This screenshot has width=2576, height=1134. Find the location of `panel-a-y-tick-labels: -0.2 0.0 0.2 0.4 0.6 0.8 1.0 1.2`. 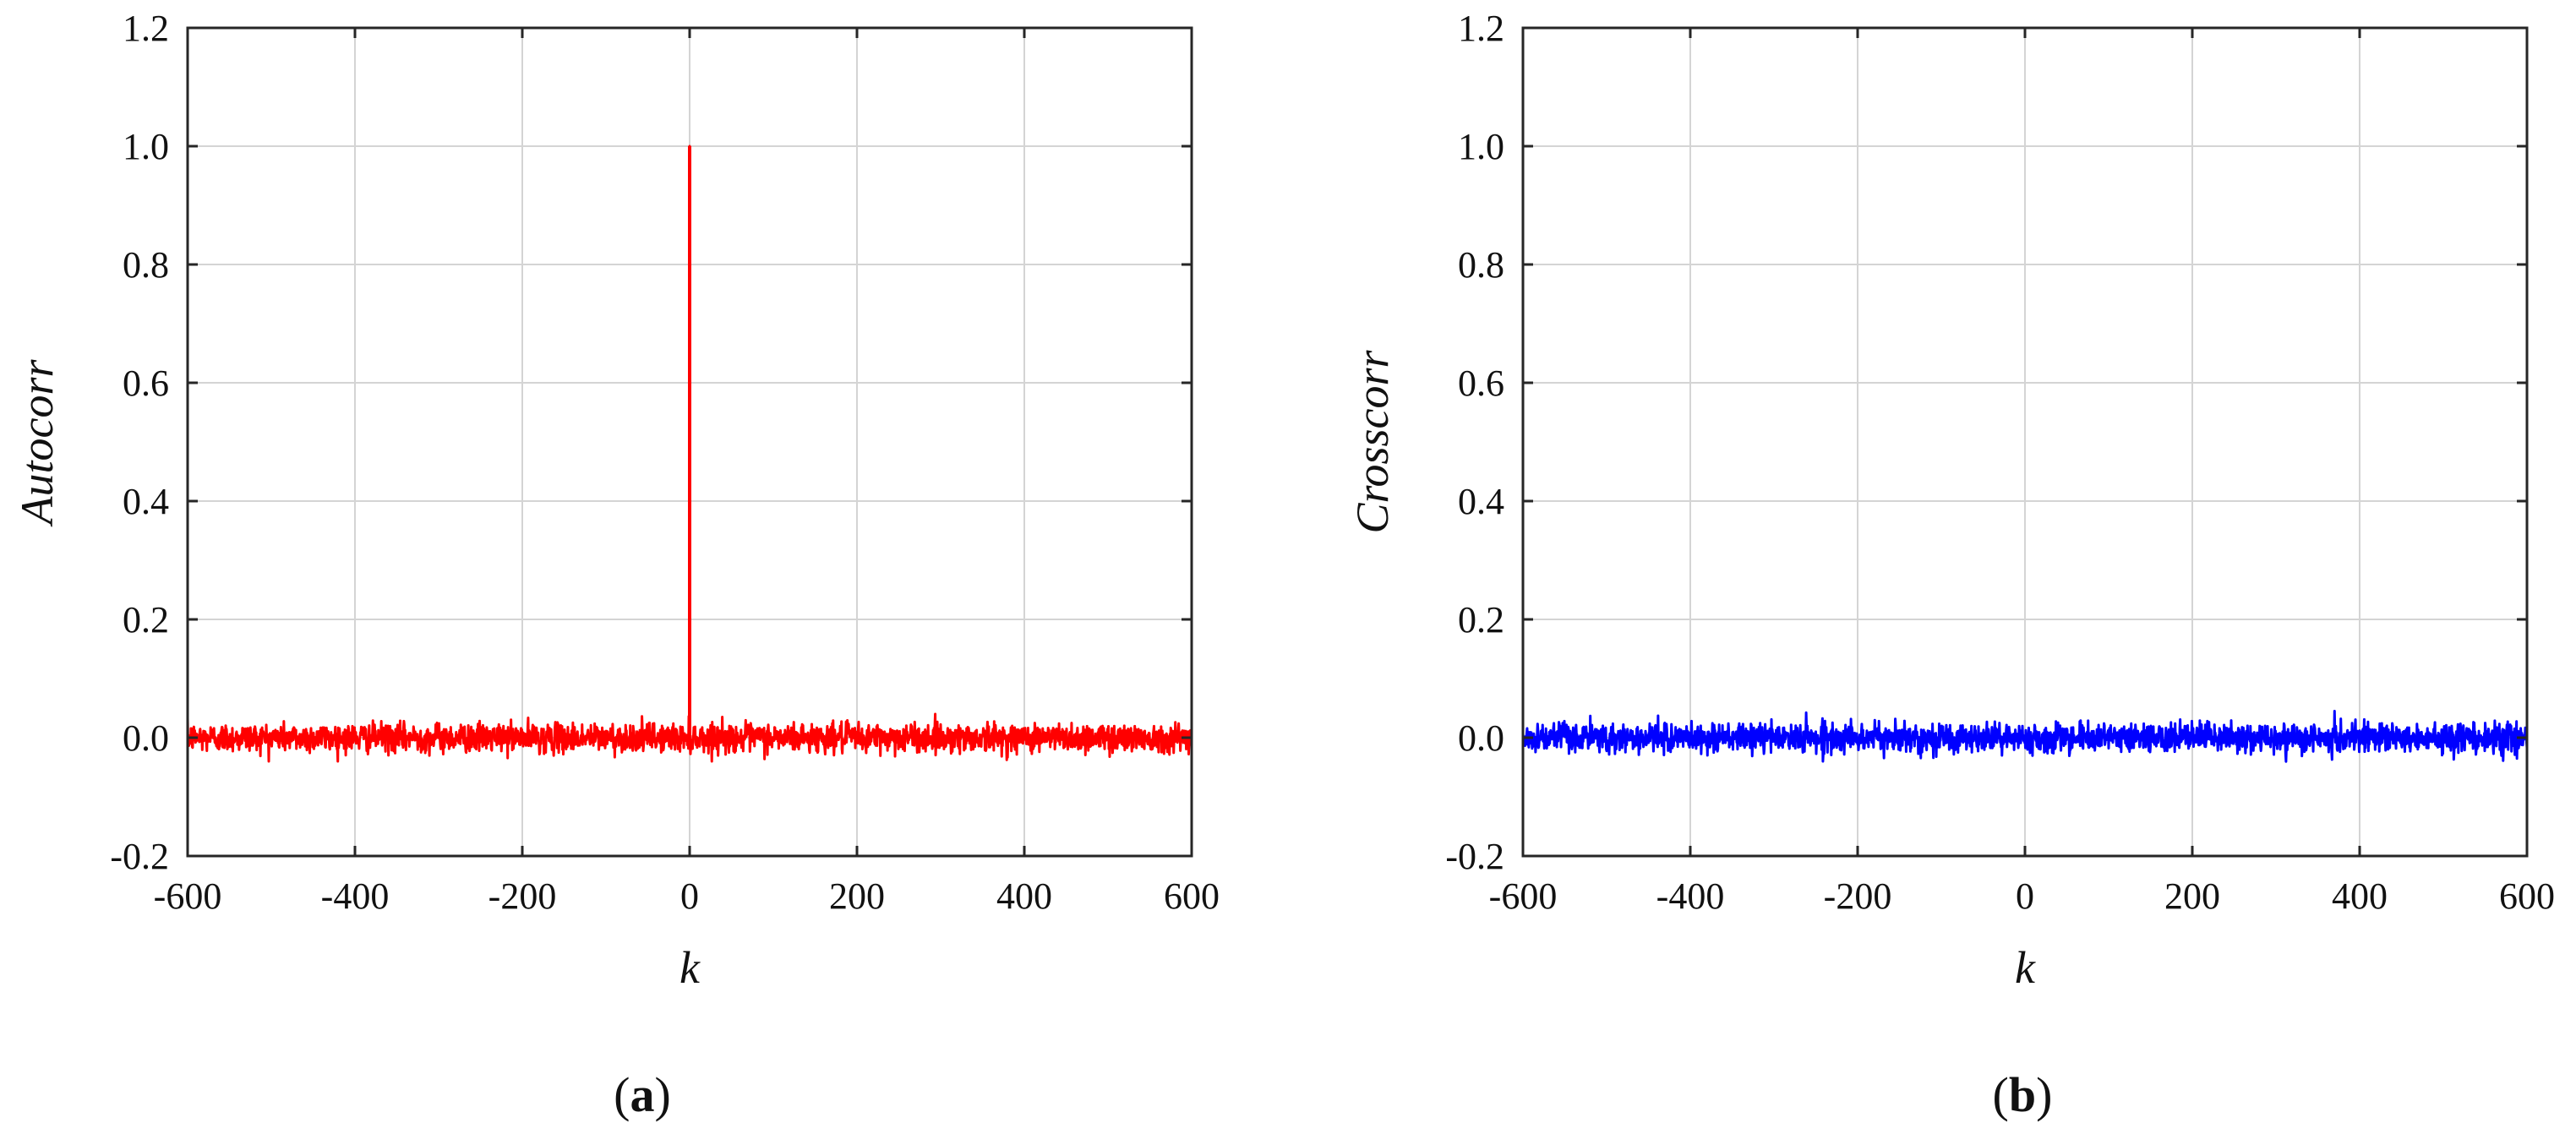

panel-a-y-tick-labels: -0.2 0.0 0.2 0.4 0.6 0.8 1.0 1.2 is located at coordinates (139, 442).